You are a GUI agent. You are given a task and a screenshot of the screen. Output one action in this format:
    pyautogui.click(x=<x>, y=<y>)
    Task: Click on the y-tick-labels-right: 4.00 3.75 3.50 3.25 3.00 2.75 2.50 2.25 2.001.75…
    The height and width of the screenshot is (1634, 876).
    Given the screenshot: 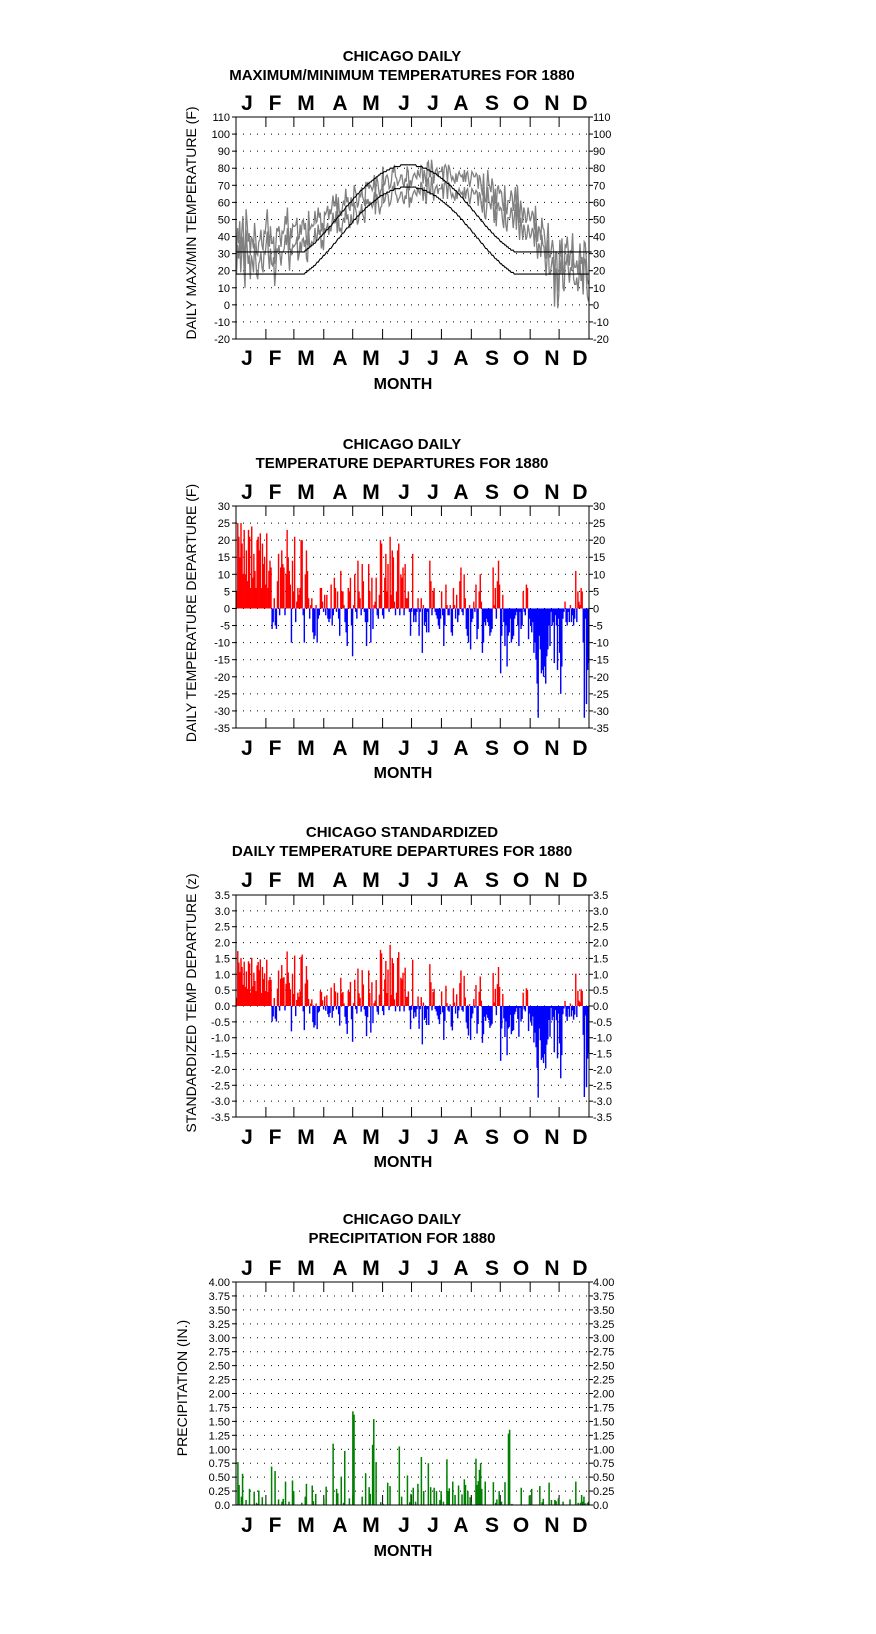 What is the action you would take?
    pyautogui.click(x=603, y=1394)
    